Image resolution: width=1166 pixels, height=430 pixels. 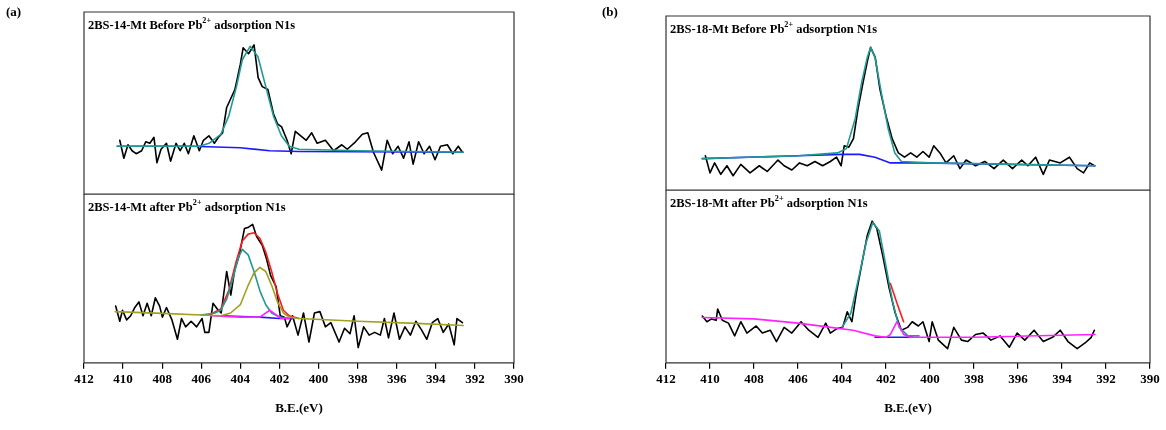 I want to click on text: (a), so click(x=14, y=11).